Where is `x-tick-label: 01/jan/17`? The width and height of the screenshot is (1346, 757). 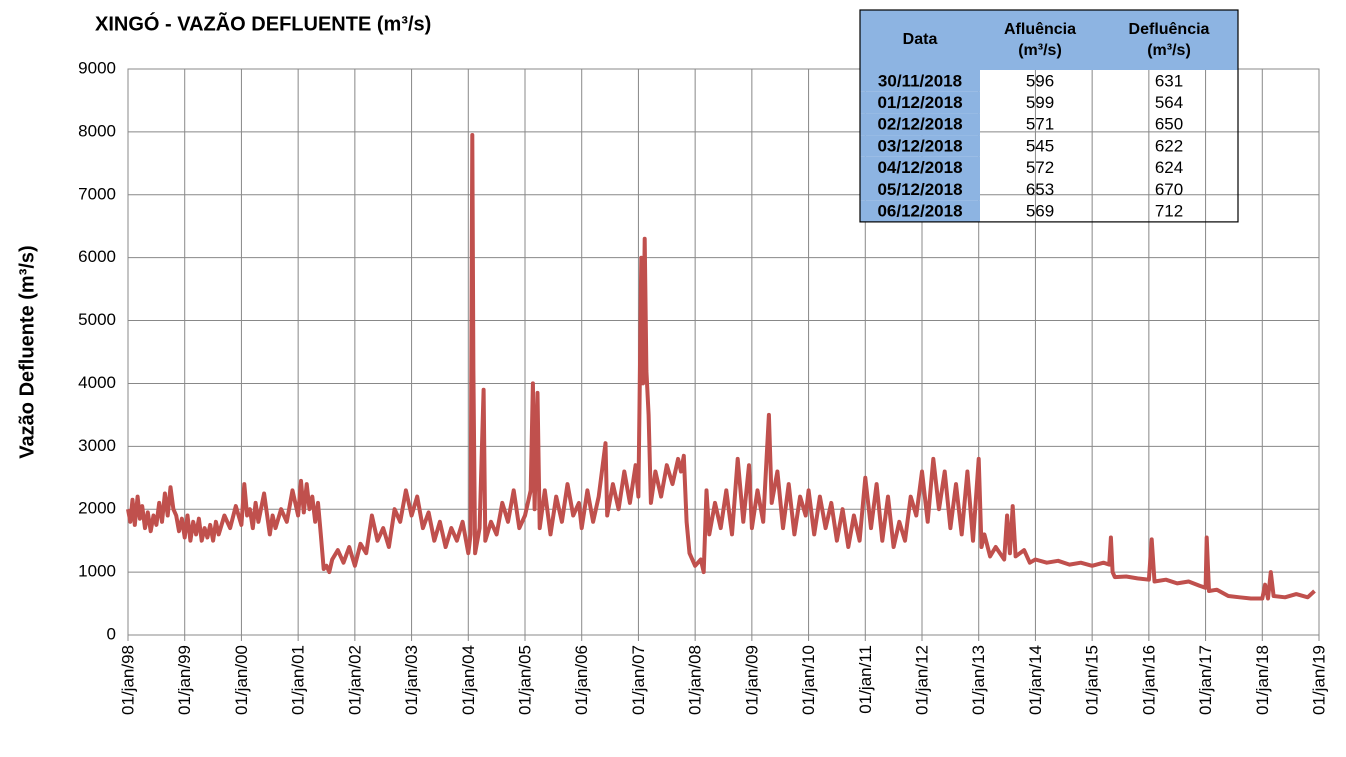
x-tick-label: 01/jan/17 is located at coordinates (1205, 680).